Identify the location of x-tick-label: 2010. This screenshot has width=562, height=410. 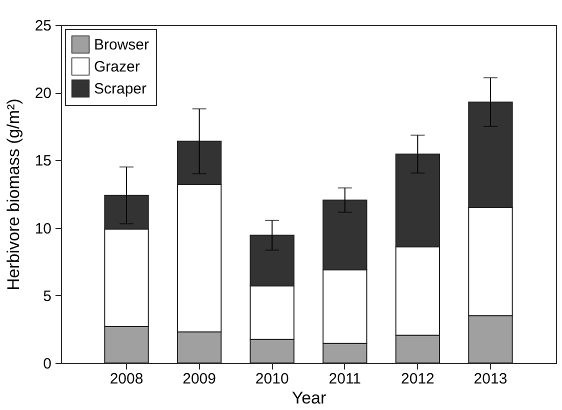
(272, 379).